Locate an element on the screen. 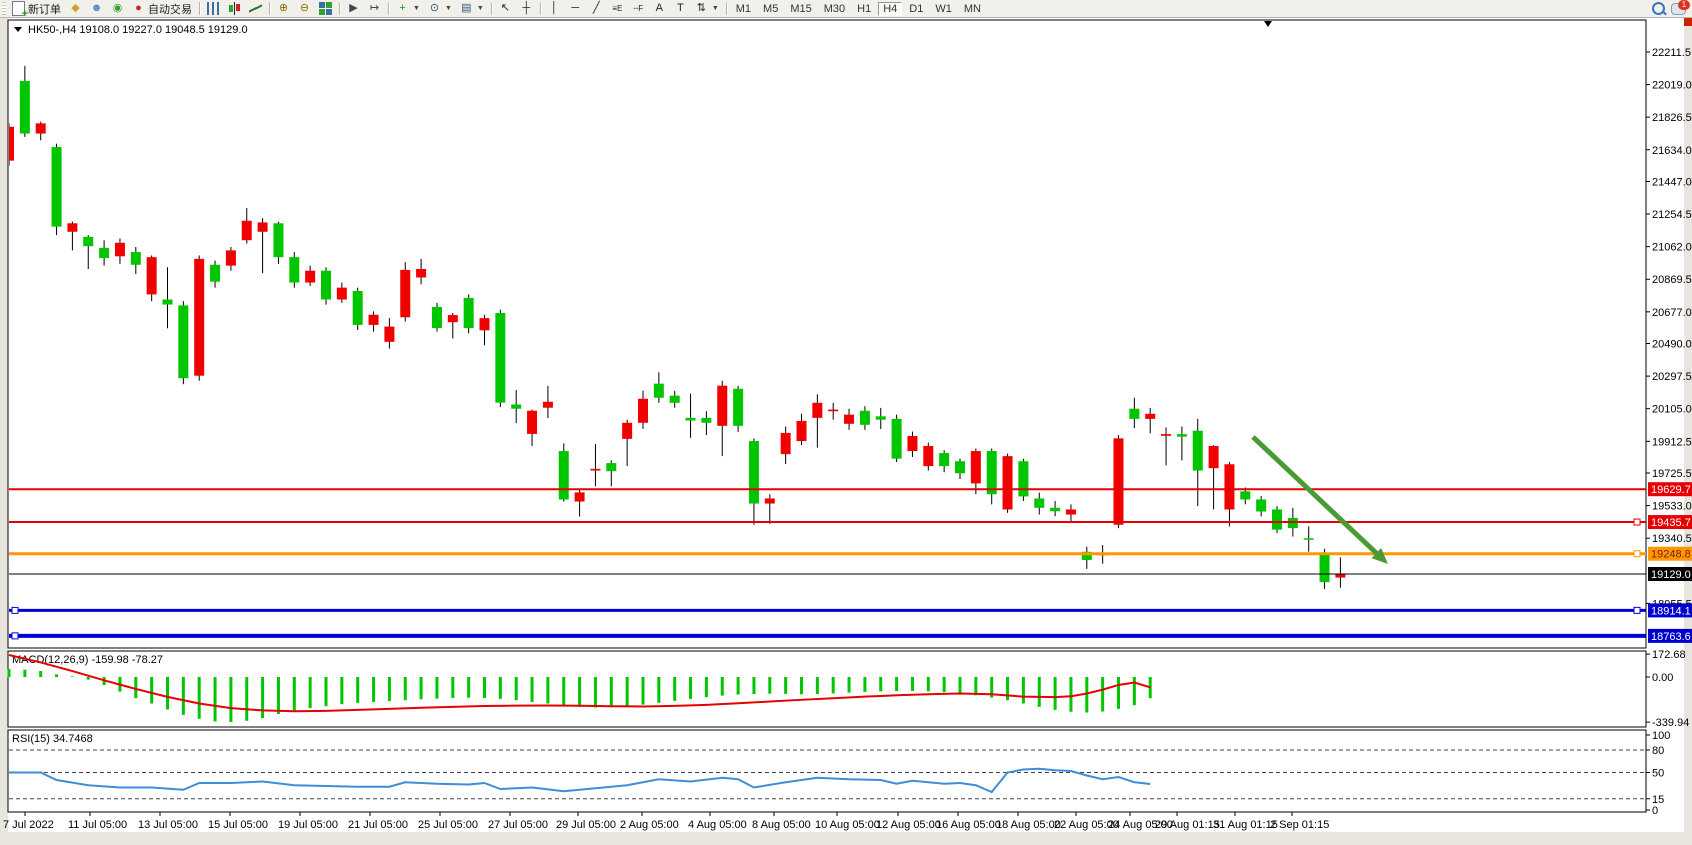  chart-title: HK50-,H4 19108.0 19227.0 19048.5 19129.0 is located at coordinates (138, 30).